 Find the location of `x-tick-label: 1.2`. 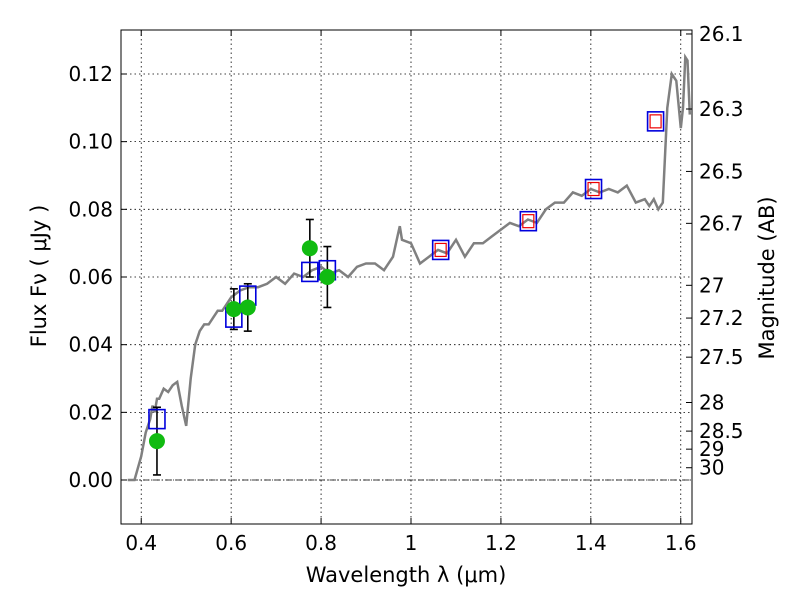

x-tick-label: 1.2 is located at coordinates (501, 543).